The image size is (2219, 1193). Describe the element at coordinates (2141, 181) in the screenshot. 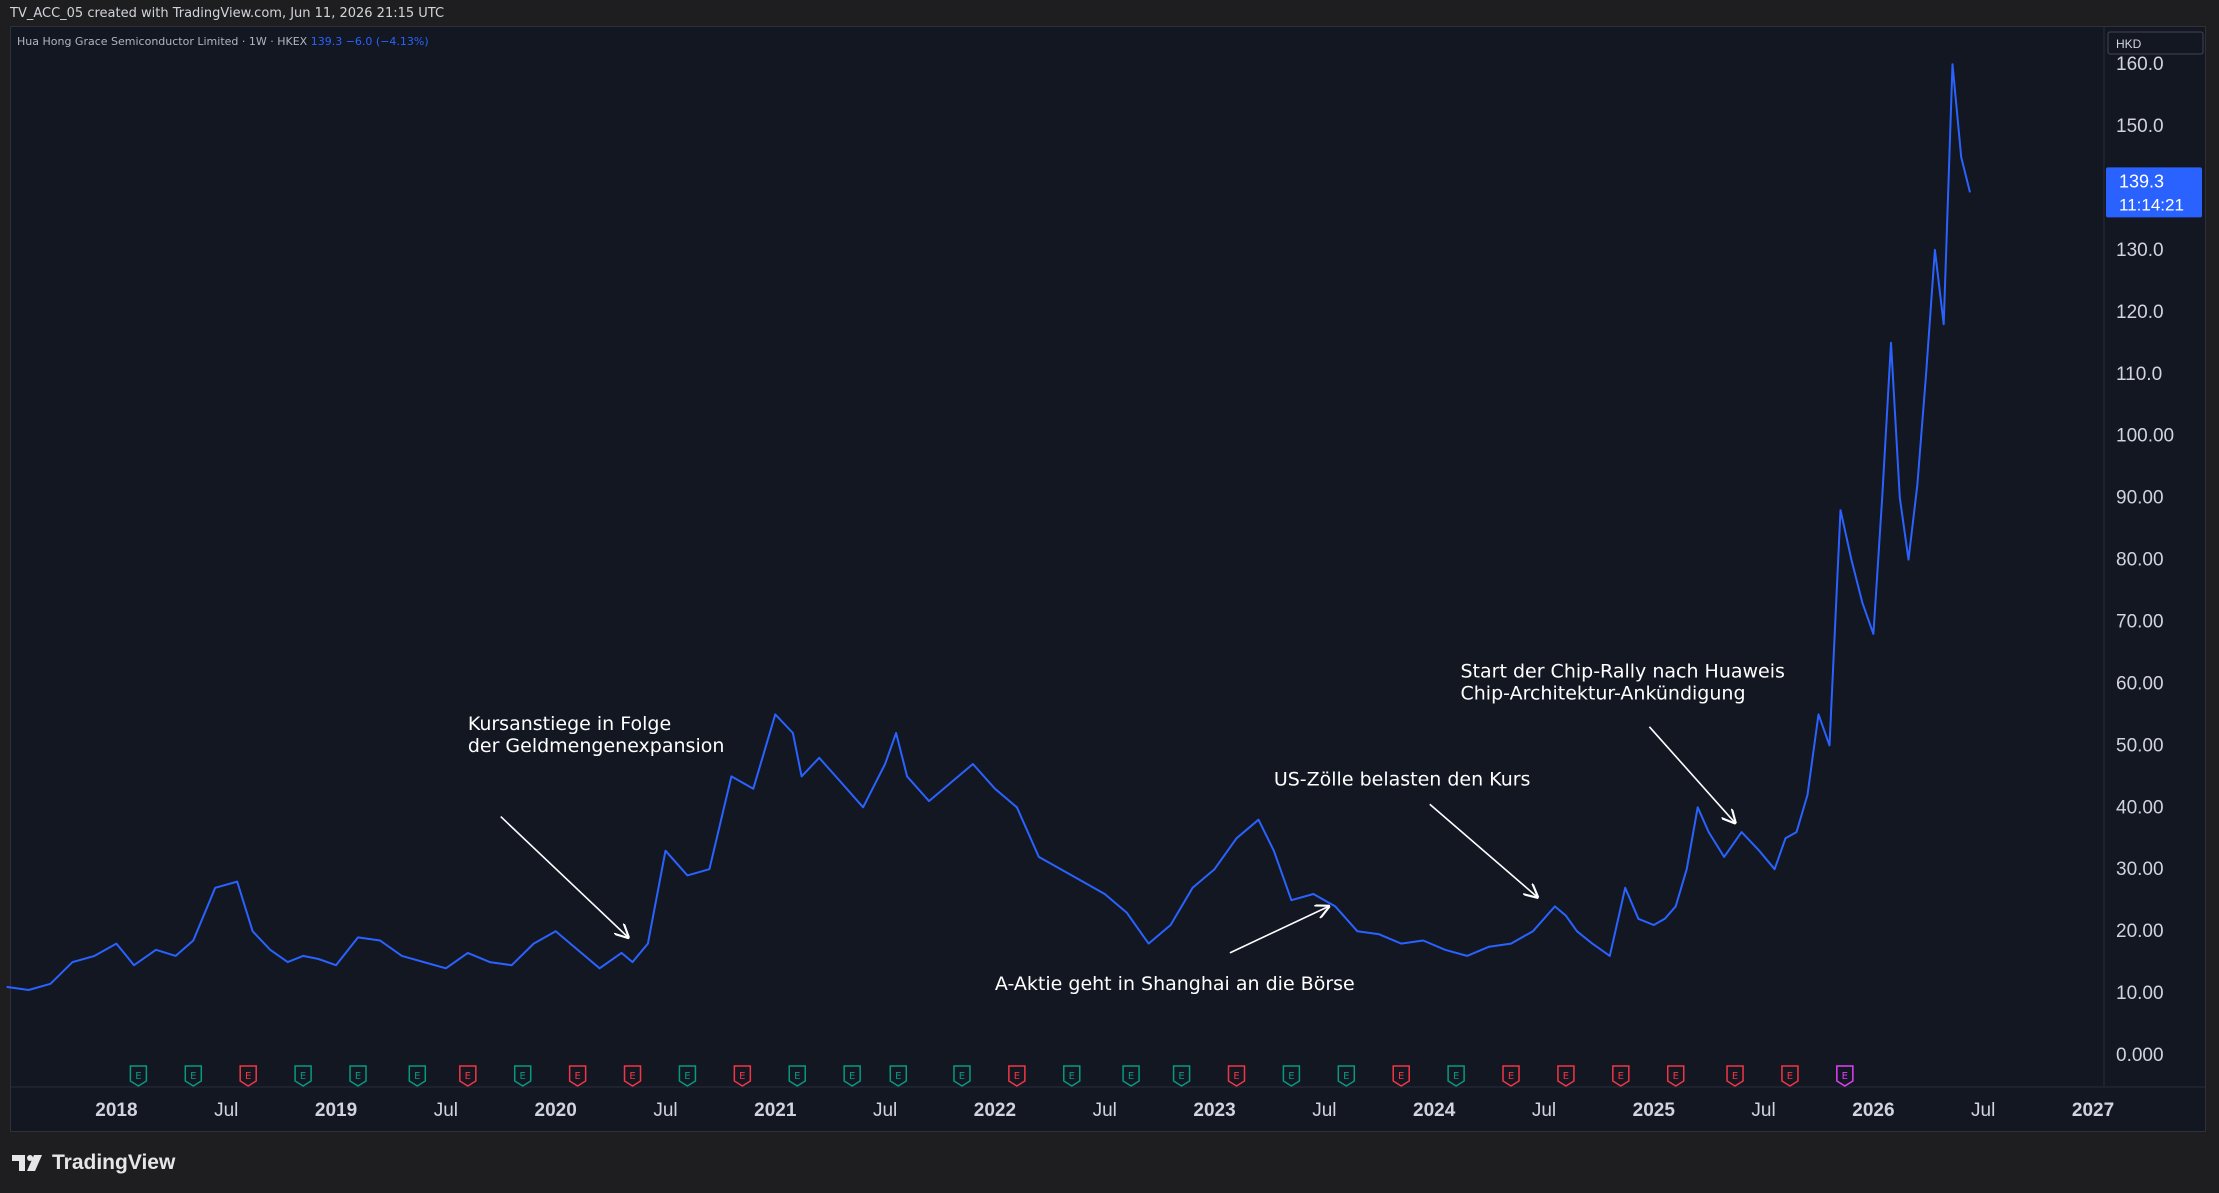

I see `last-price-value: 139.3` at that location.